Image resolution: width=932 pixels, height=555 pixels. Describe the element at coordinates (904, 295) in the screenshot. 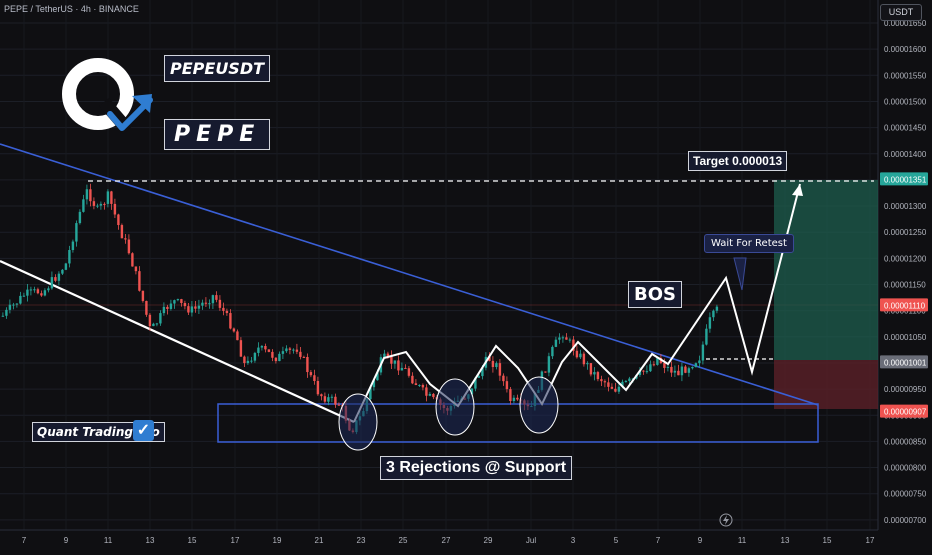

I see `price-labels: 0.00001351 0.00001110 0.00001001 0.00000907` at that location.